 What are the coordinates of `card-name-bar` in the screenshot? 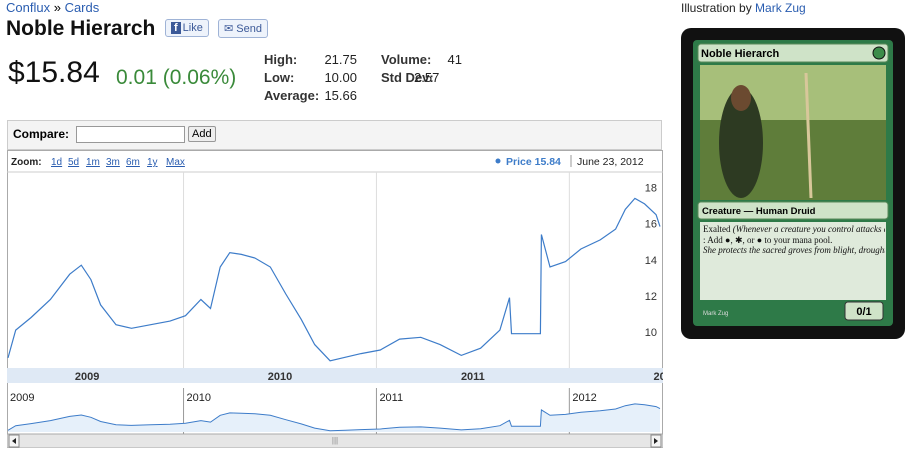 It's located at (793, 53).